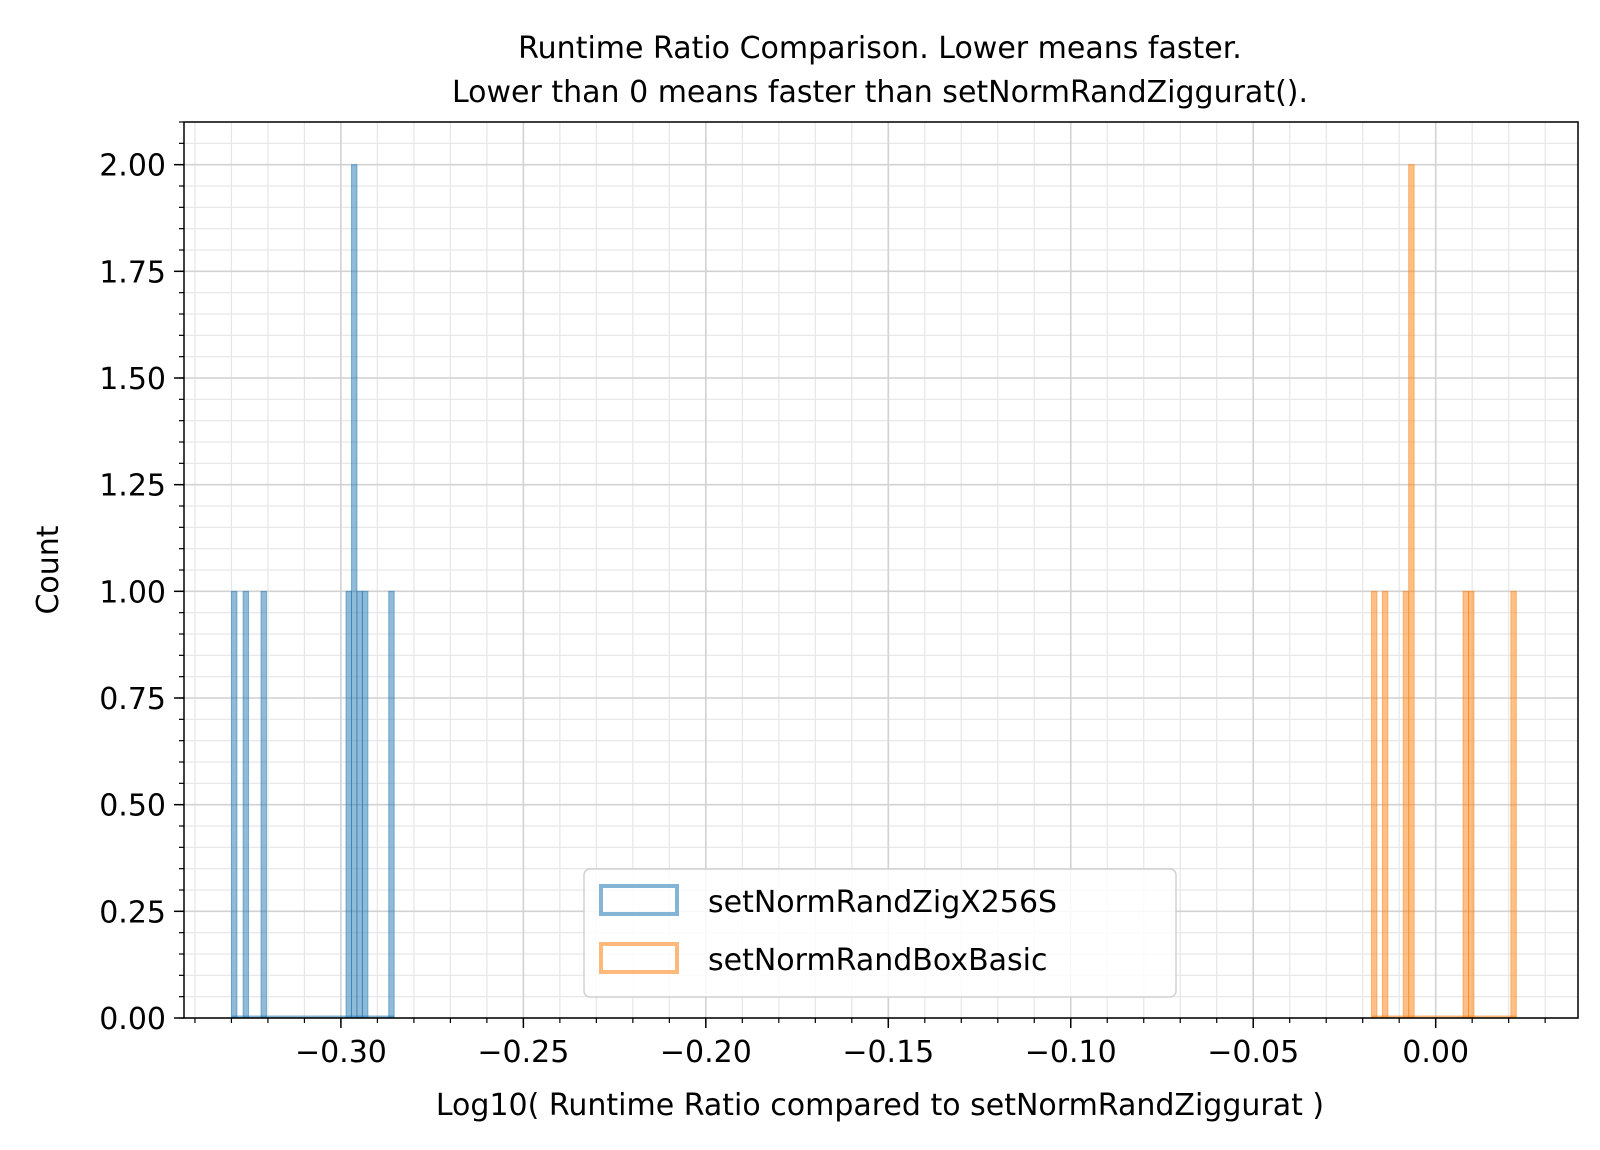 The image size is (1600, 1150). What do you see at coordinates (639, 958) in the screenshot?
I see `legend-swatch-boxbasic` at bounding box center [639, 958].